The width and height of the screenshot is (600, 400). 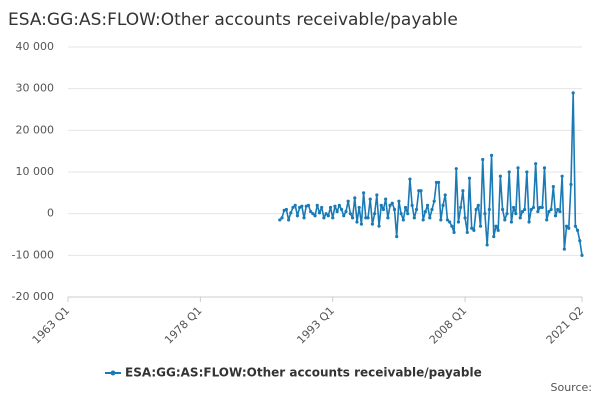 What do you see at coordinates (565, 325) in the screenshot?
I see `x-tick-label: 2021 Q2` at bounding box center [565, 325].